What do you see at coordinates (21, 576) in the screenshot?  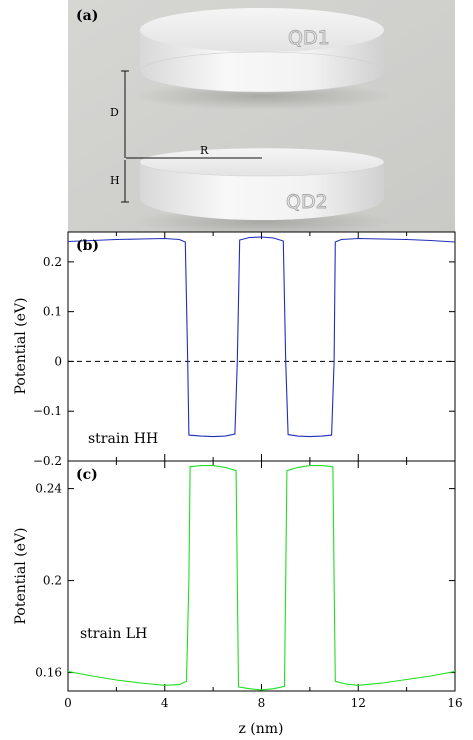 I see `panel-c-y-axis-label: Potential (eV)` at bounding box center [21, 576].